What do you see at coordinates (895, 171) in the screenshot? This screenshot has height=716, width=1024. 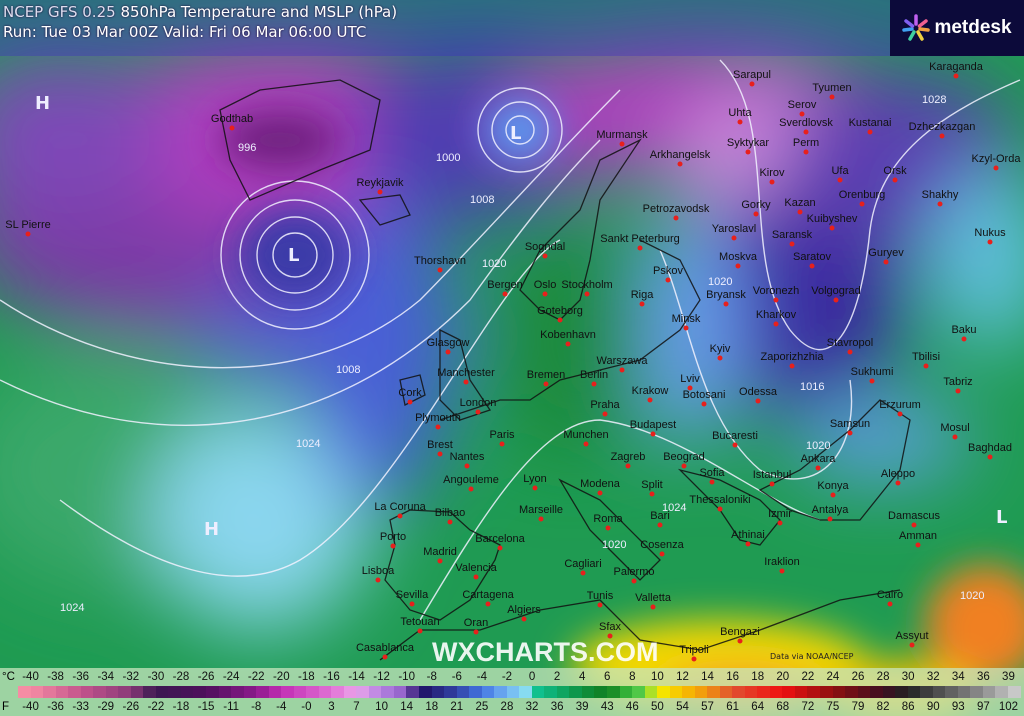 I see `city-label: Orsk` at bounding box center [895, 171].